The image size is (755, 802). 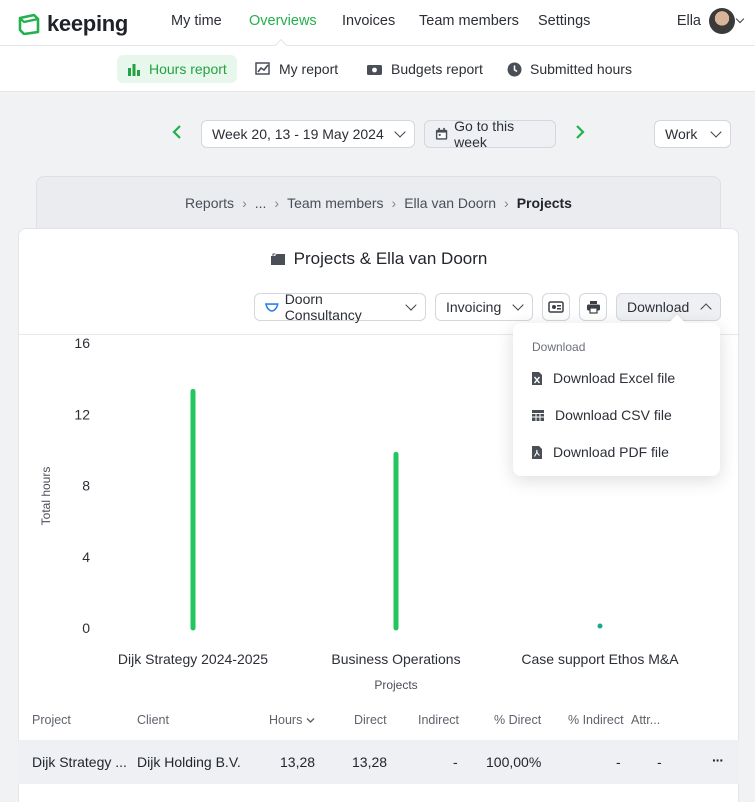 What do you see at coordinates (718, 760) in the screenshot?
I see `row-more-button: ···` at bounding box center [718, 760].